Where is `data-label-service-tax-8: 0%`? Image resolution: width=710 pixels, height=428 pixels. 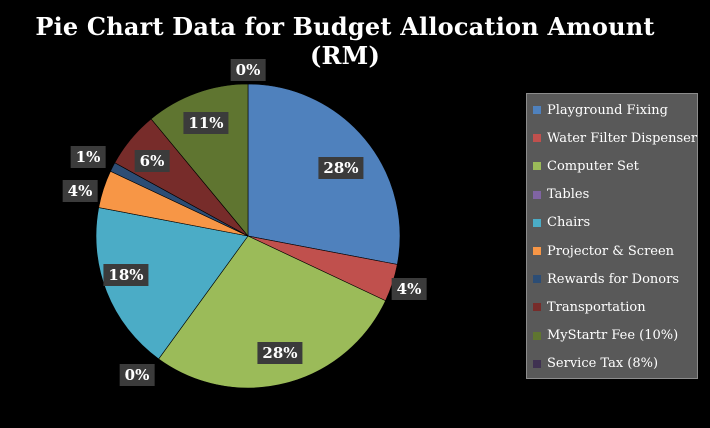
data-label-service-tax-8: 0% is located at coordinates (248, 70).